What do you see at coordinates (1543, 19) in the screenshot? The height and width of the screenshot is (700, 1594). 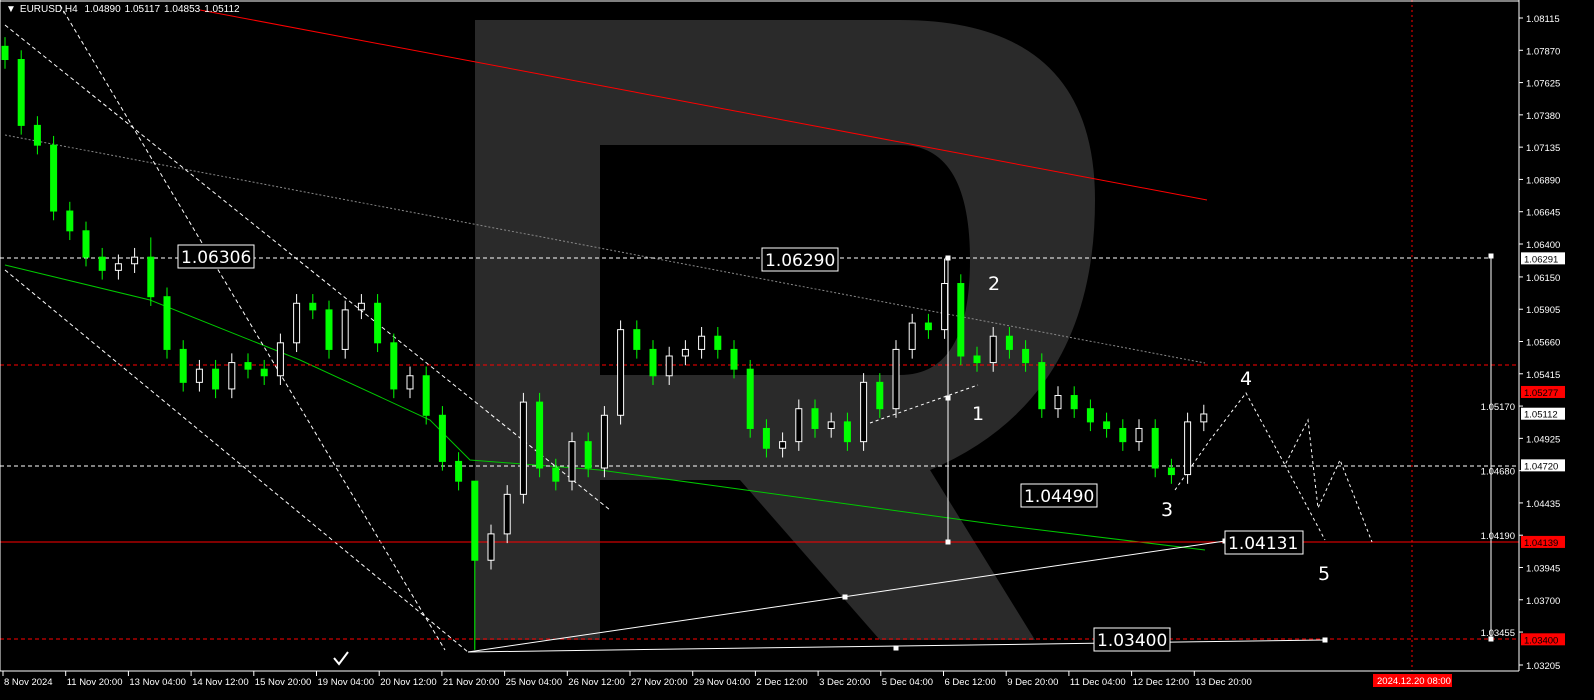 I see `price-tick-label: 1.08115` at bounding box center [1543, 19].